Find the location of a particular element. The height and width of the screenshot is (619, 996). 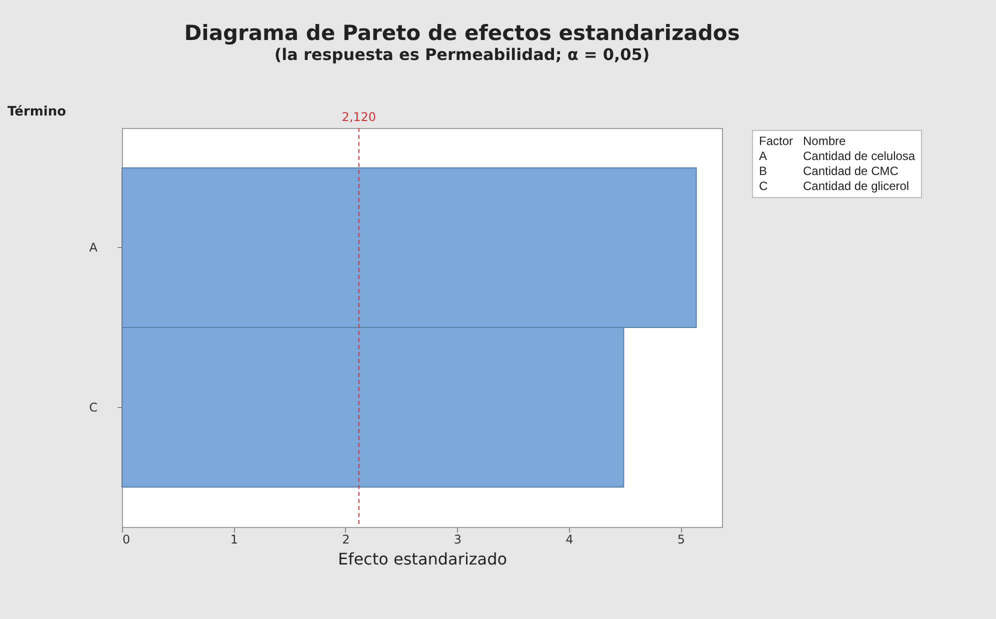

x-tick-label: 2 is located at coordinates (346, 539).